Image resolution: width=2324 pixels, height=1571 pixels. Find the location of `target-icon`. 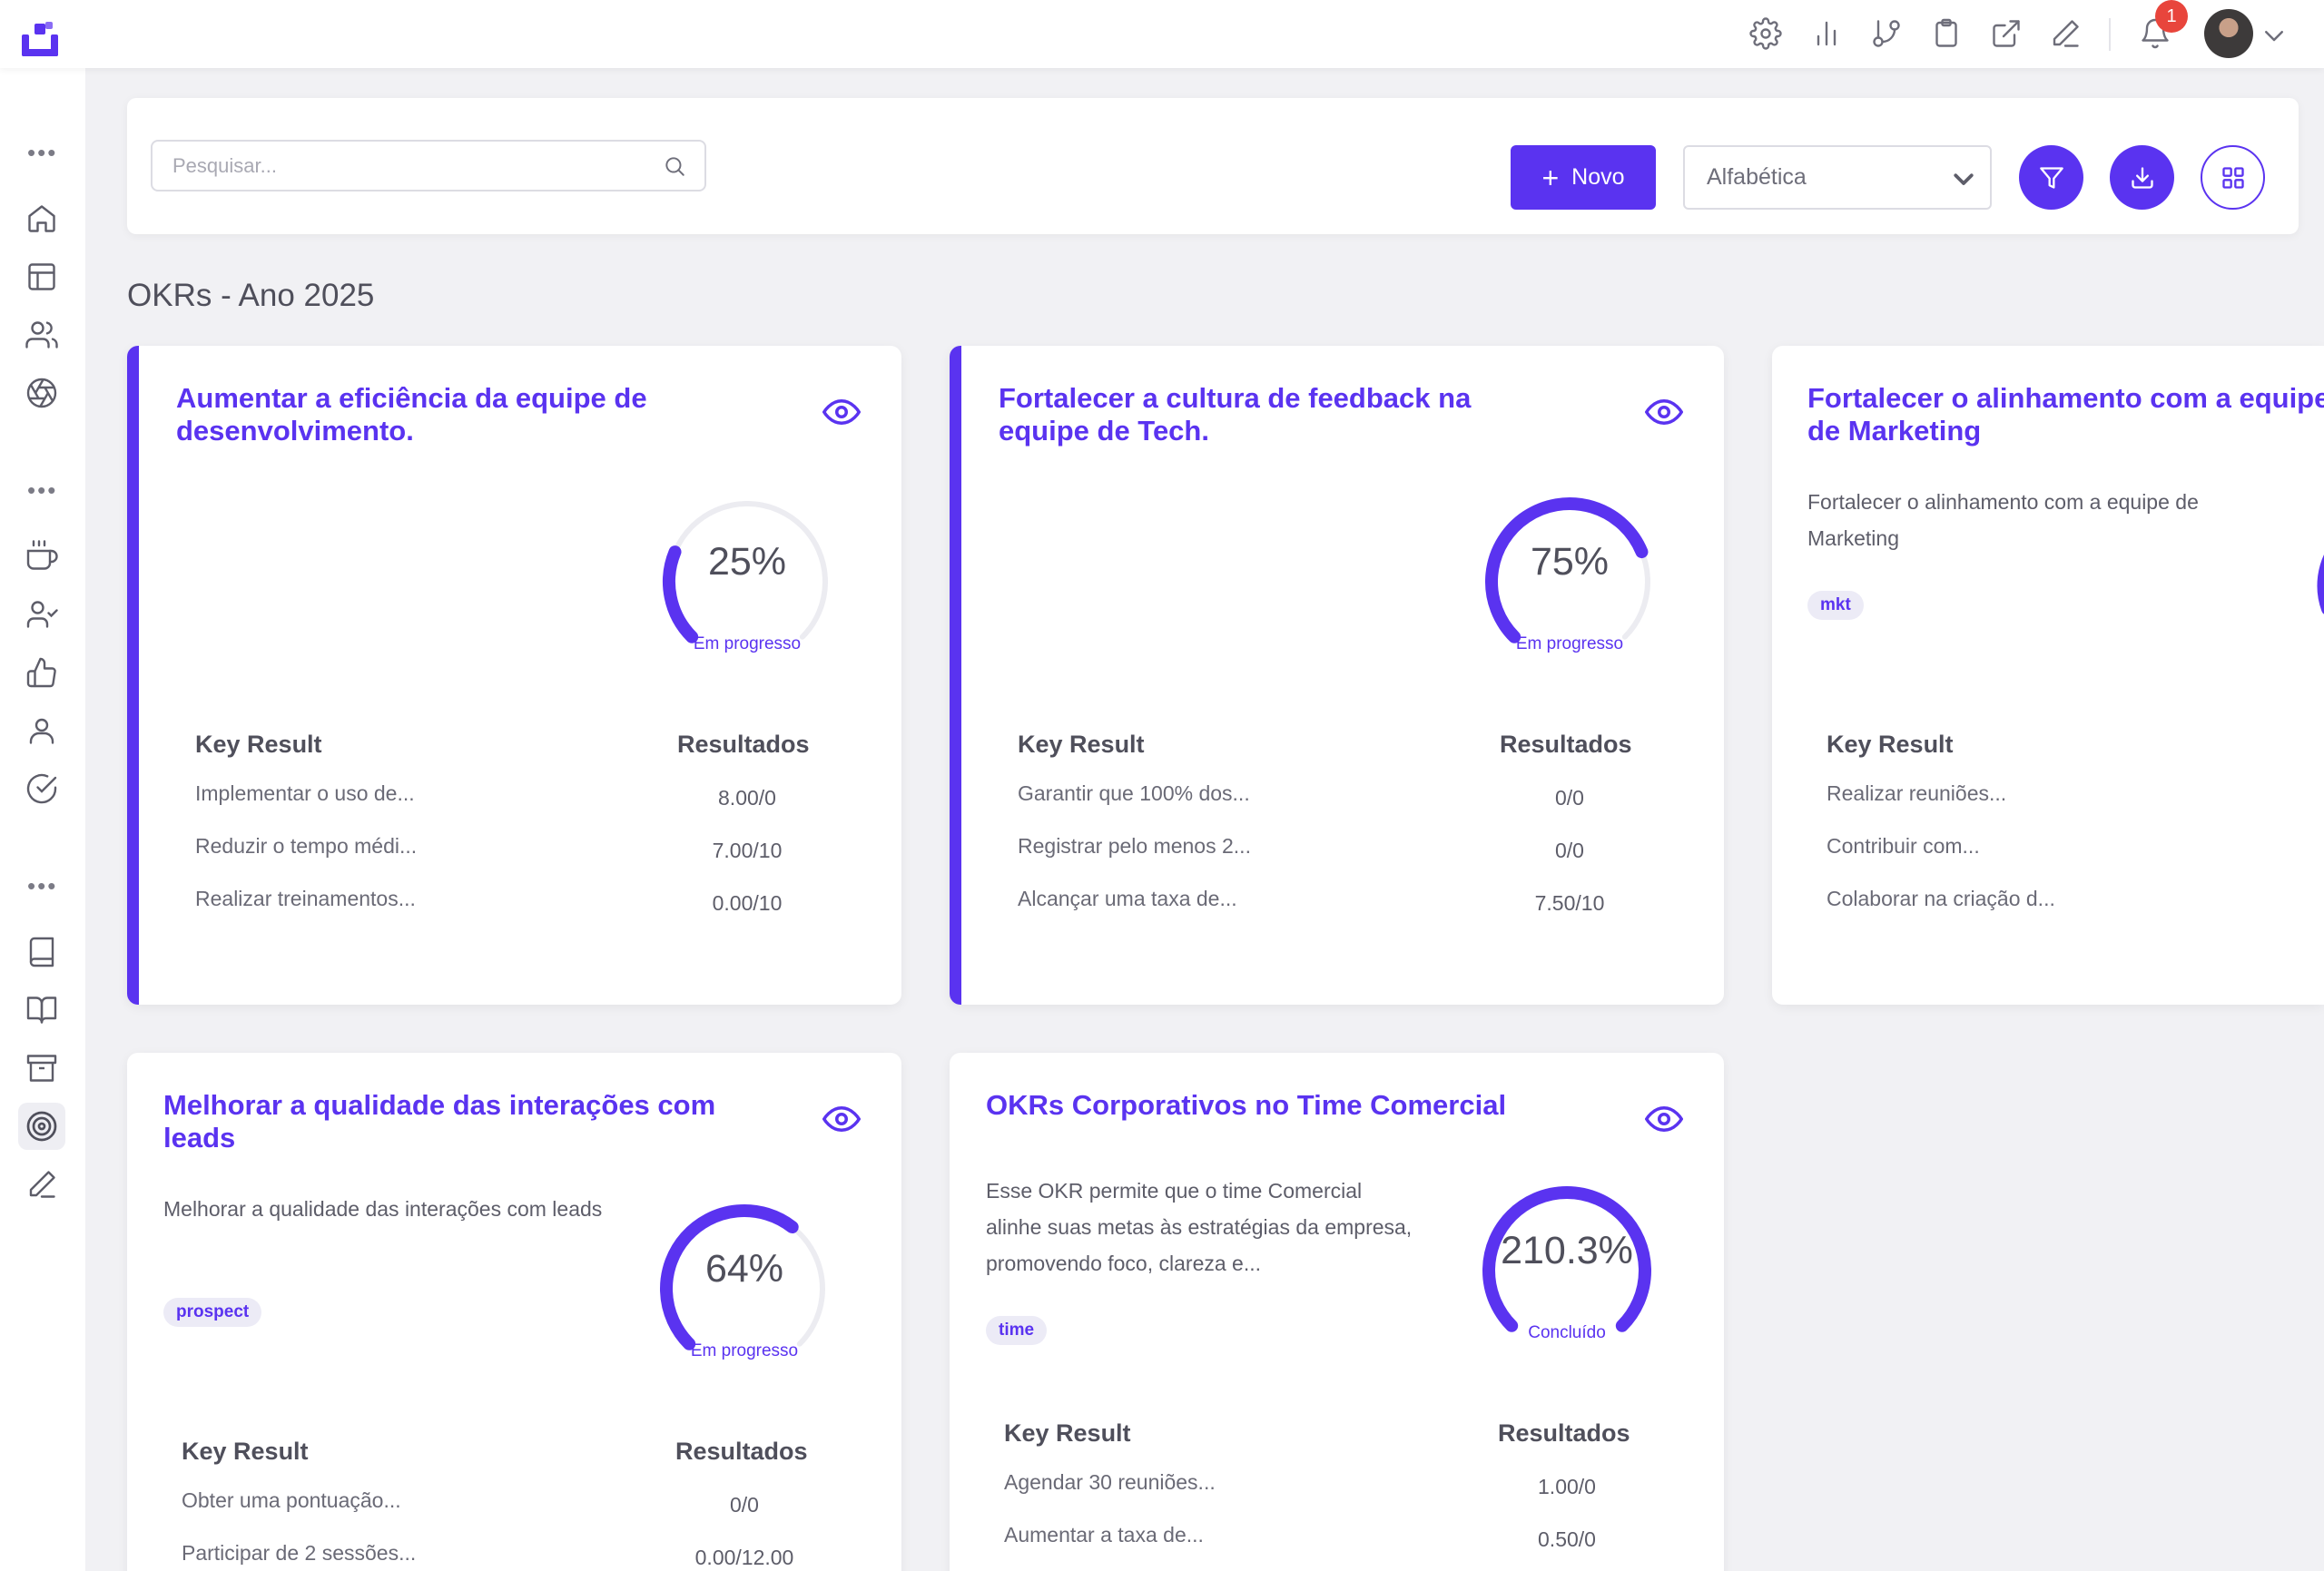

target-icon is located at coordinates (41, 1126).